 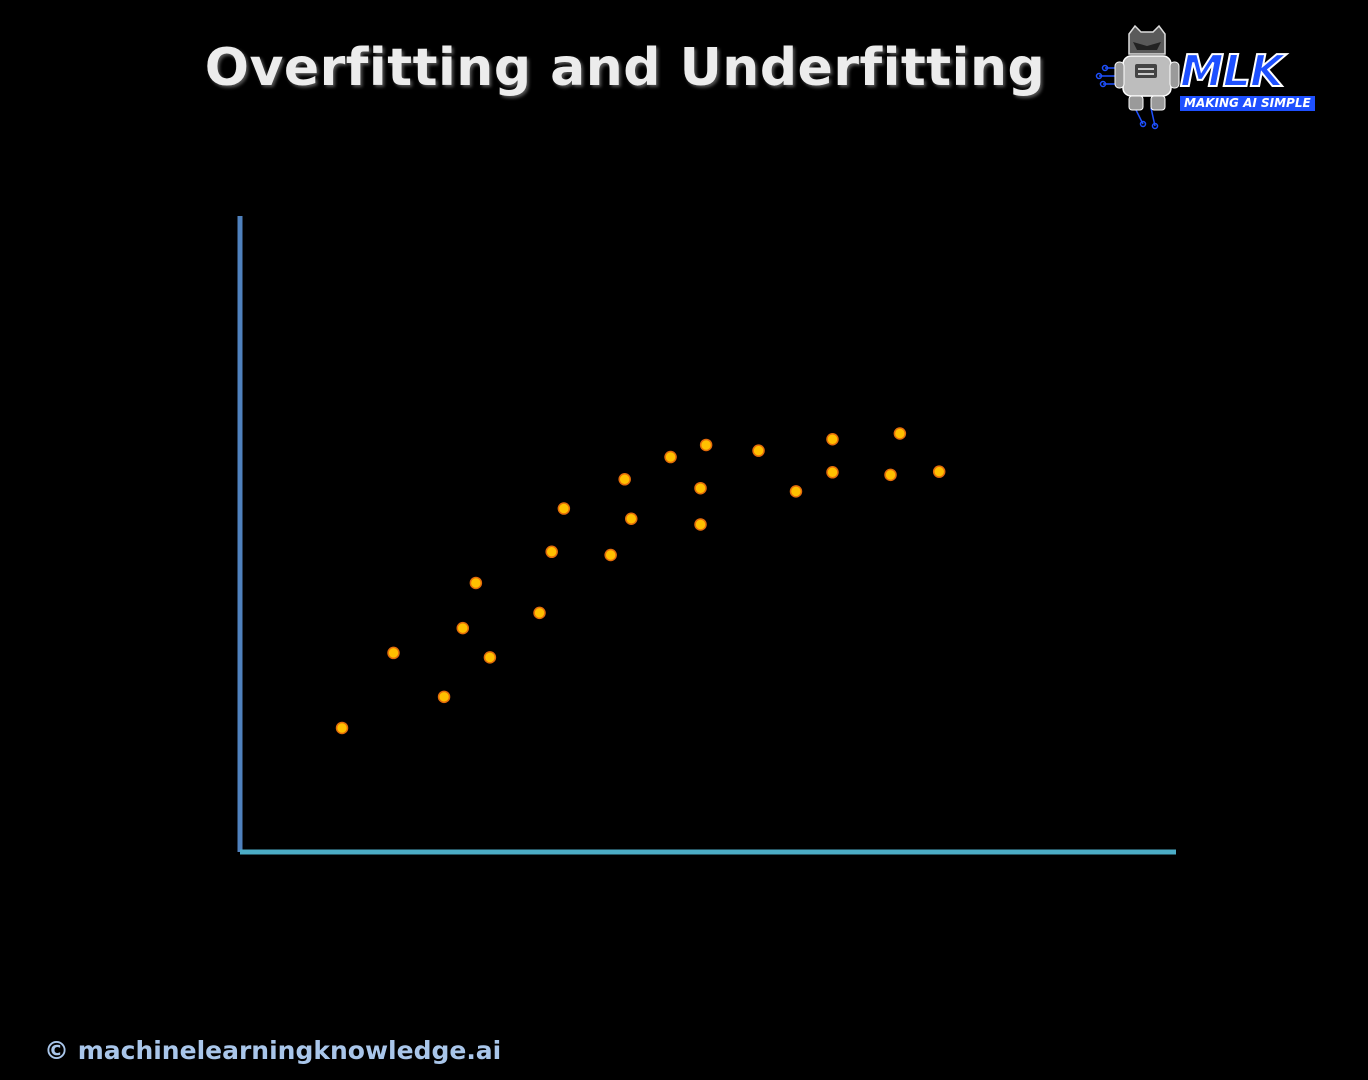 What do you see at coordinates (640, 581) in the screenshot?
I see `data-points` at bounding box center [640, 581].